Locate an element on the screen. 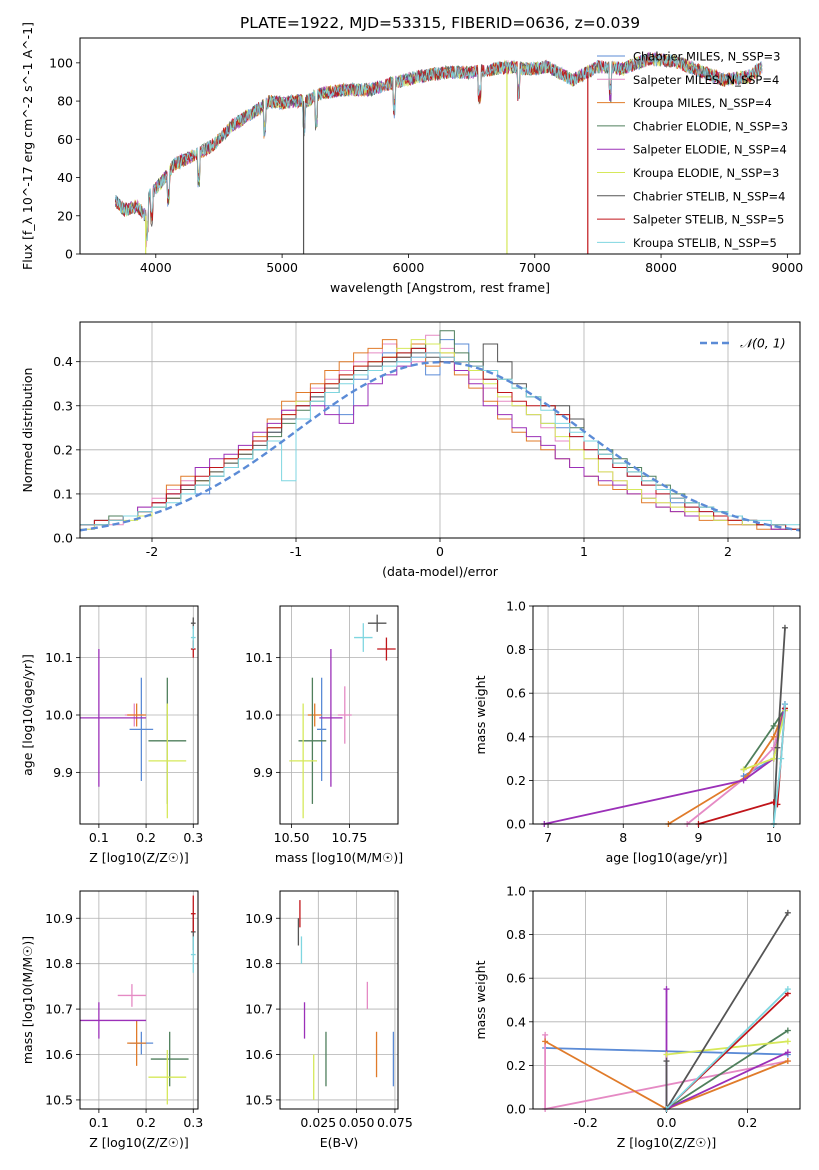 The image size is (819, 1170). legend-label: Salpeter MILES, N_SSP=4 is located at coordinates (706, 80).